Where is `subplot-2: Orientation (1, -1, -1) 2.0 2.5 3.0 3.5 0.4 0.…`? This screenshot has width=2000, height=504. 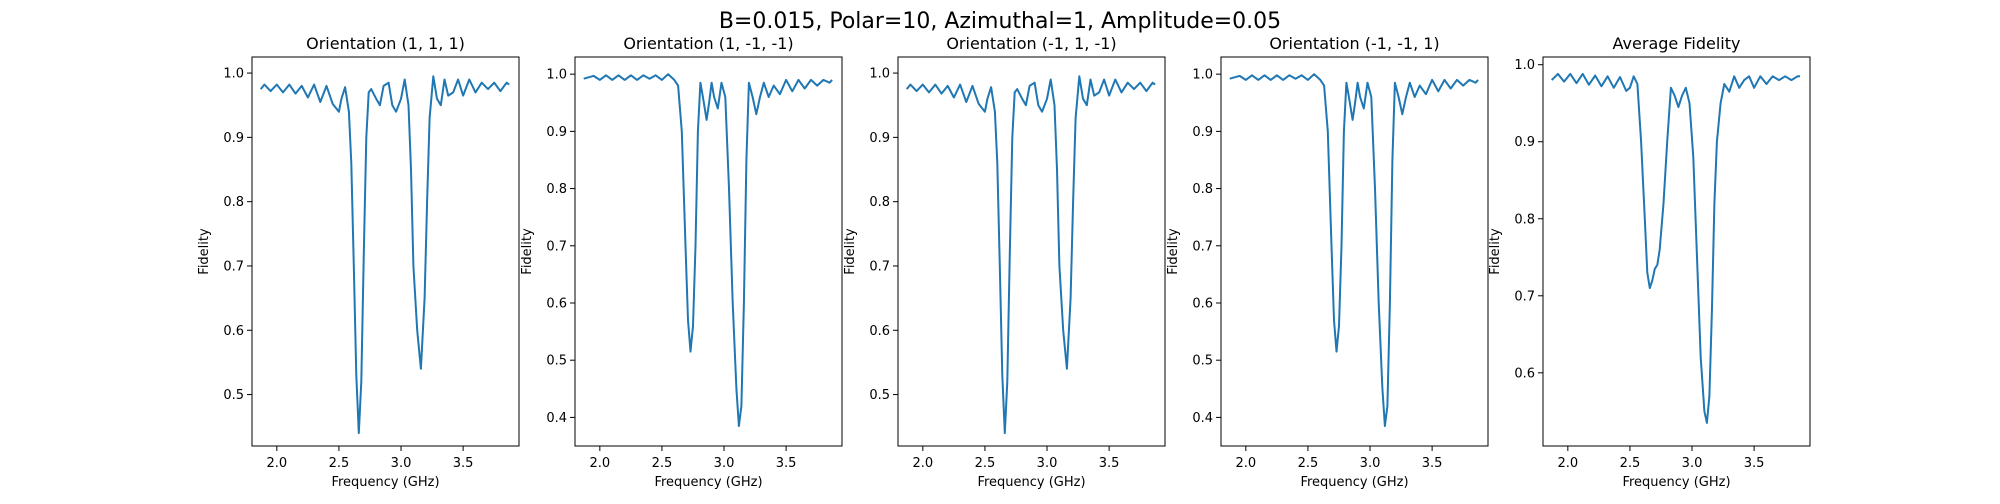 subplot-2: Orientation (1, -1, -1) 2.0 2.5 3.0 3.5 0.4 0.… is located at coordinates (681, 262).